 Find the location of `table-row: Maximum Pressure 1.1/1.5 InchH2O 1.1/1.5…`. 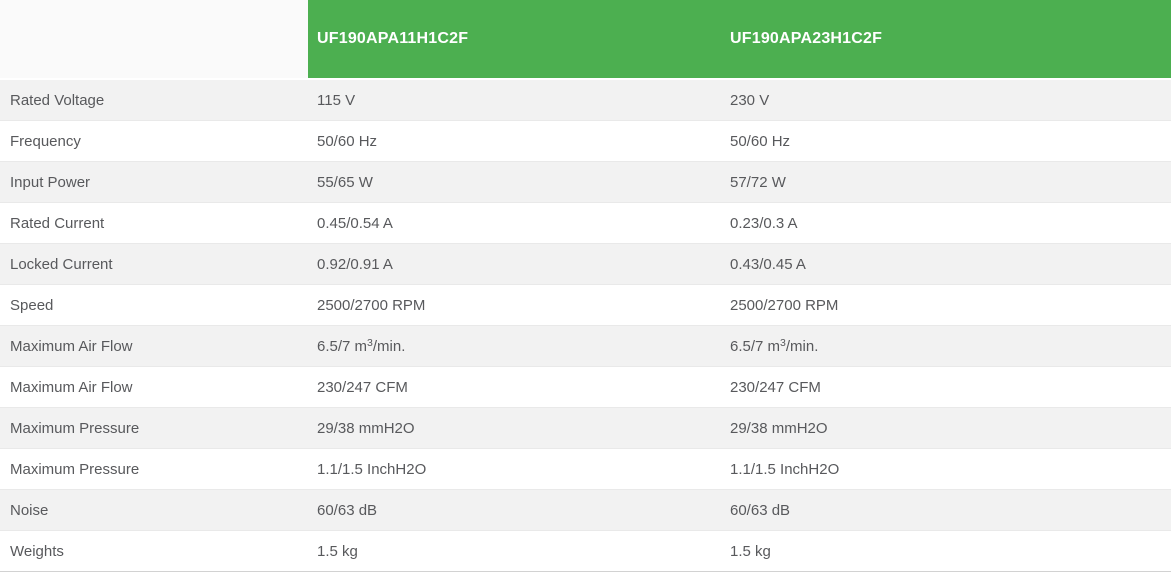

table-row: Maximum Pressure 1.1/1.5 InchH2O 1.1/1.5… is located at coordinates (585, 469).